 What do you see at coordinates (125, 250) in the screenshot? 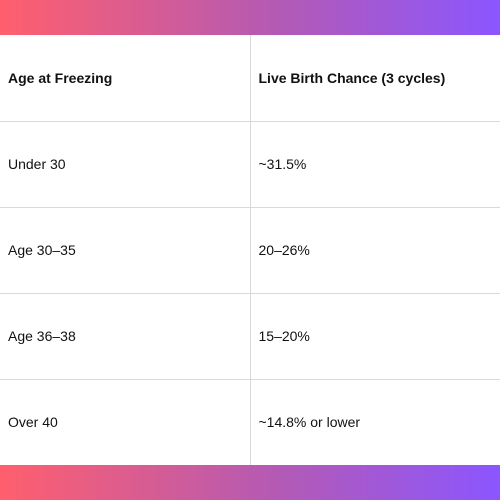
I see `cell-age: Age 30–35` at bounding box center [125, 250].